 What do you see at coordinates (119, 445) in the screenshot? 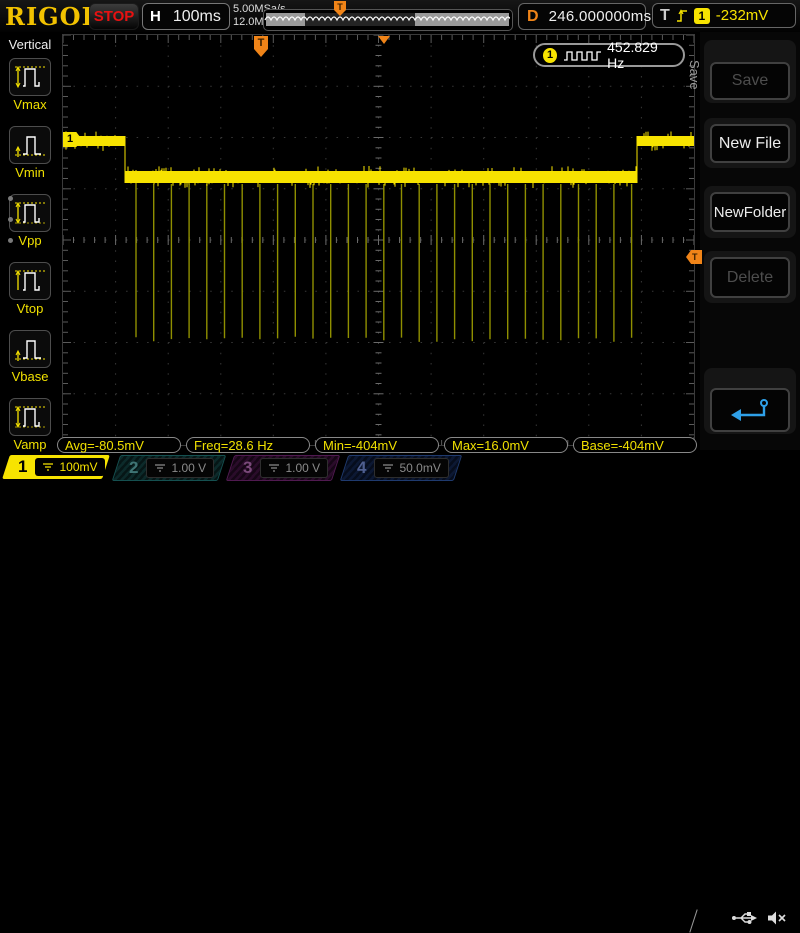
I see `measurement-avg: Avg=-80.5mV` at bounding box center [119, 445].